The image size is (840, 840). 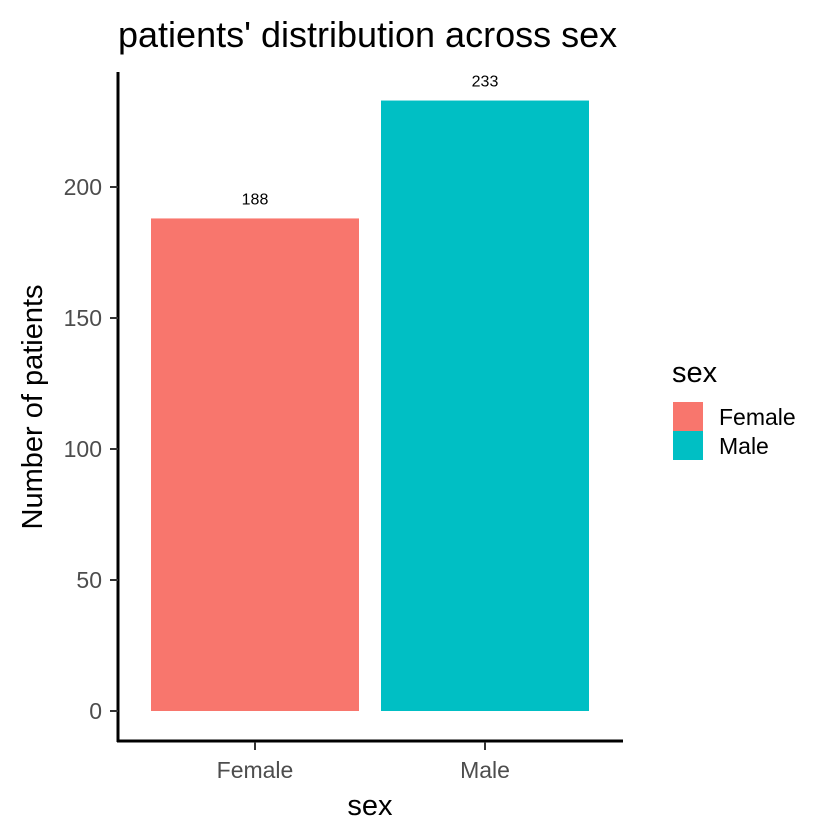 I want to click on chart-title: patients' distribution across sex, so click(x=367, y=34).